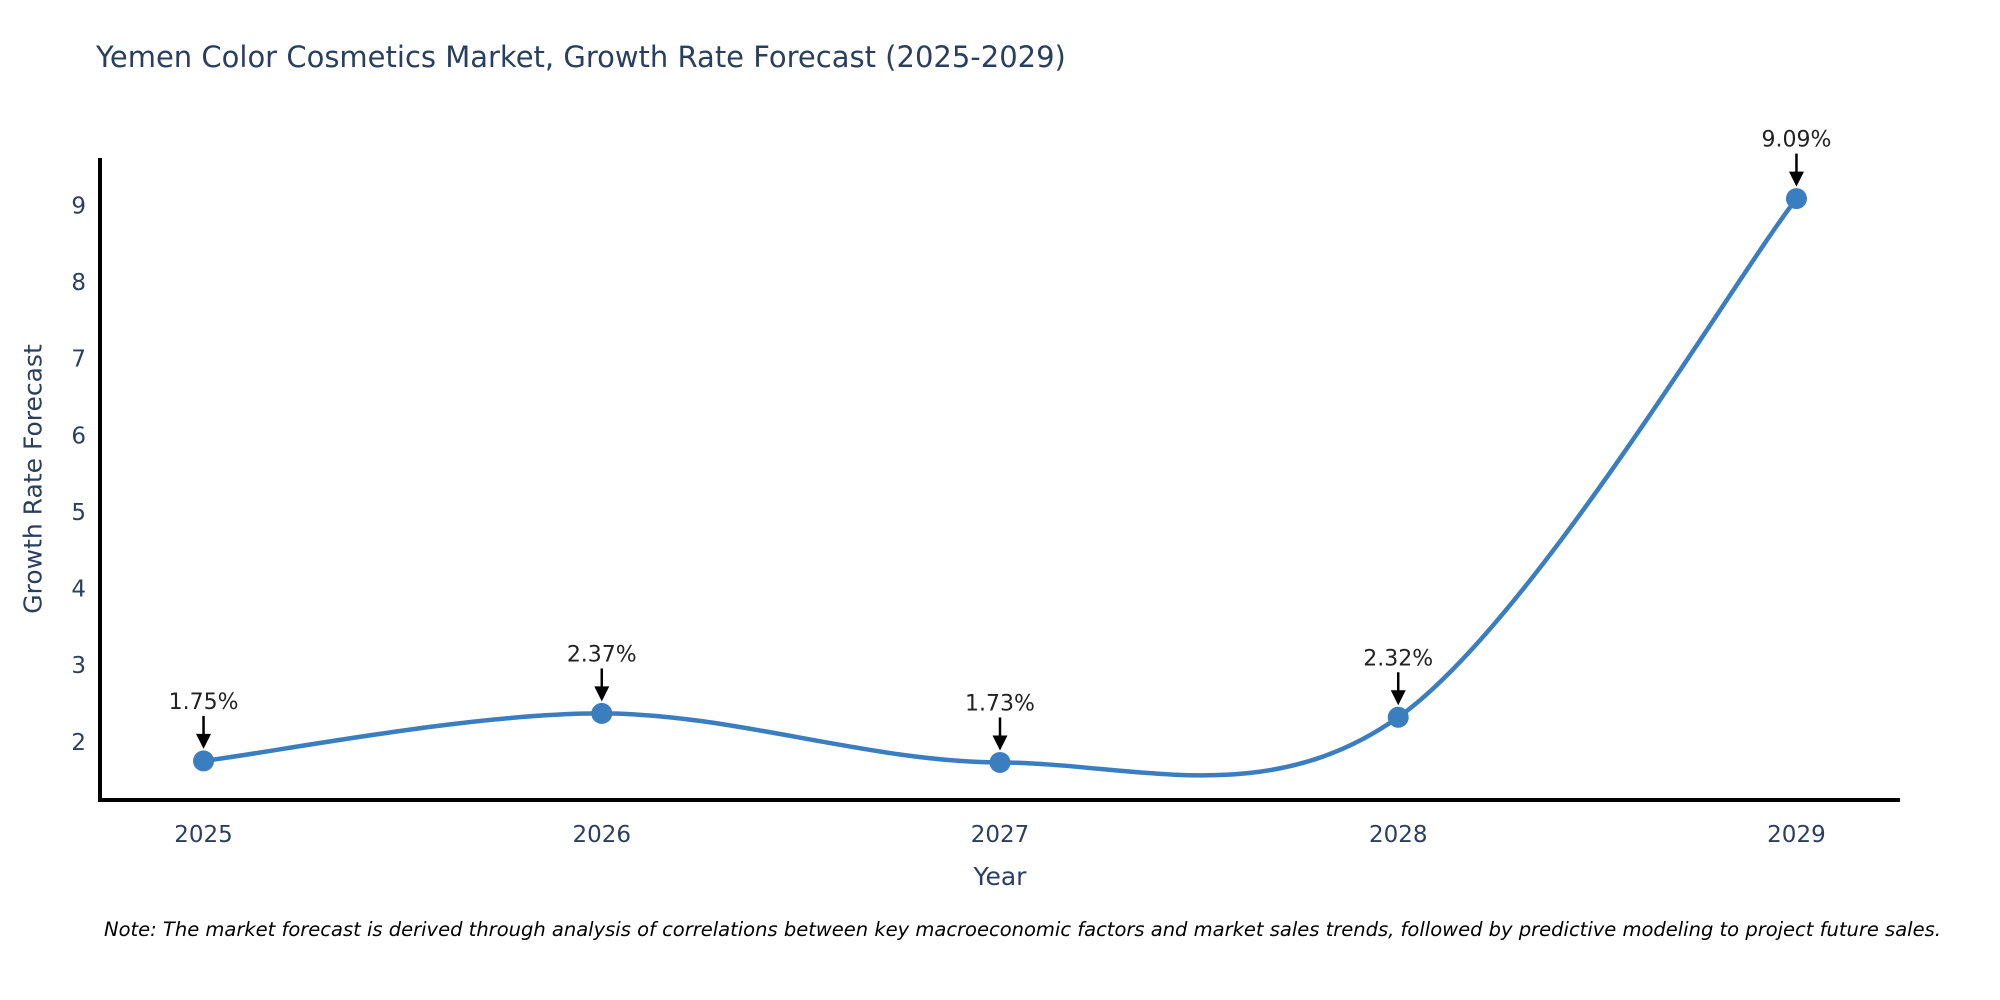 Image resolution: width=2000 pixels, height=1000 pixels. What do you see at coordinates (1398, 835) in the screenshot?
I see `x-tick-label: 2028` at bounding box center [1398, 835].